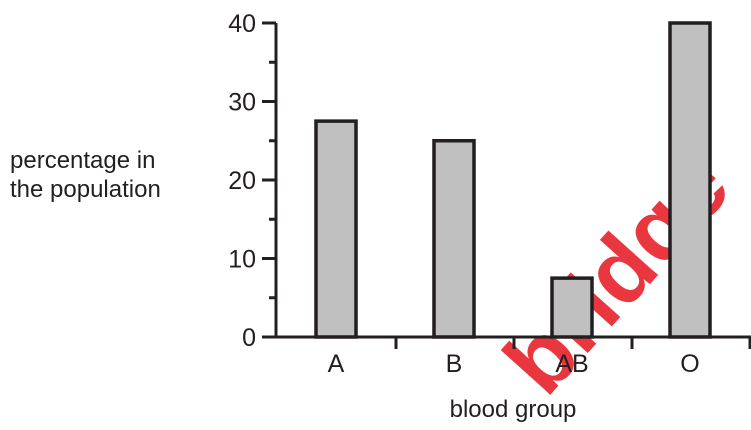  What do you see at coordinates (242, 24) in the screenshot?
I see `y-tick-label: 40` at bounding box center [242, 24].